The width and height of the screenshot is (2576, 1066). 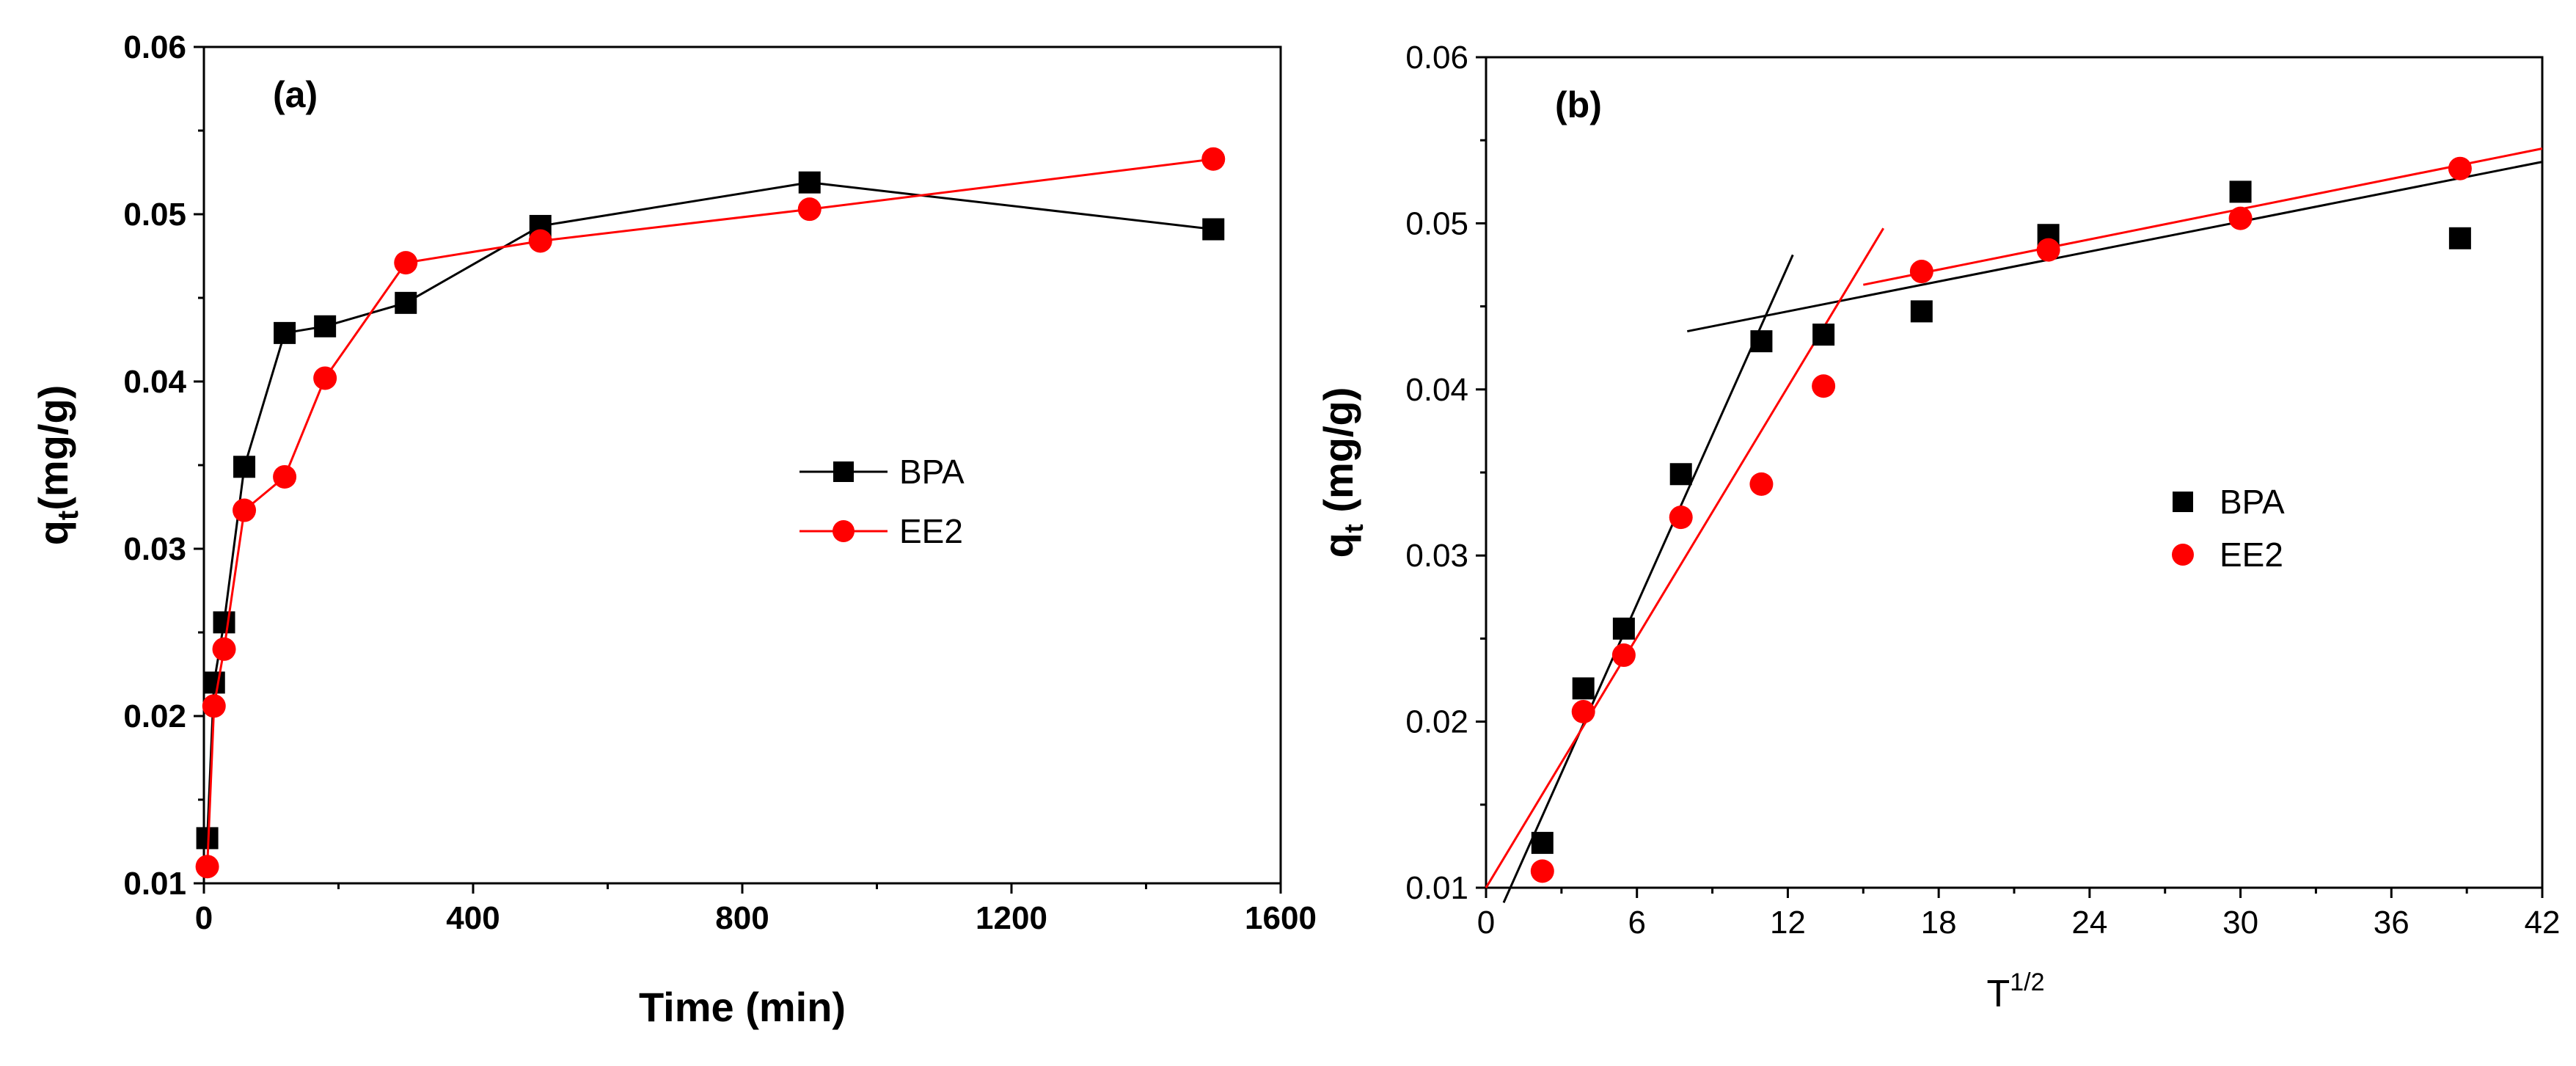 What do you see at coordinates (1579, 104) in the screenshot?
I see `panel-b-label: (b)` at bounding box center [1579, 104].